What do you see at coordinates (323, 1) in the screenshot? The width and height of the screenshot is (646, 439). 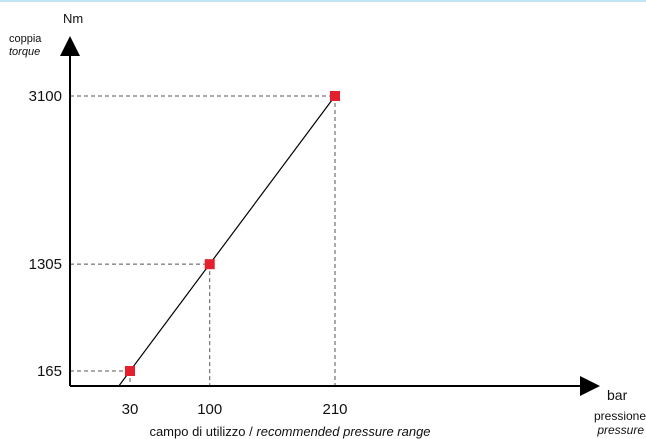 I see `header-rule` at bounding box center [323, 1].